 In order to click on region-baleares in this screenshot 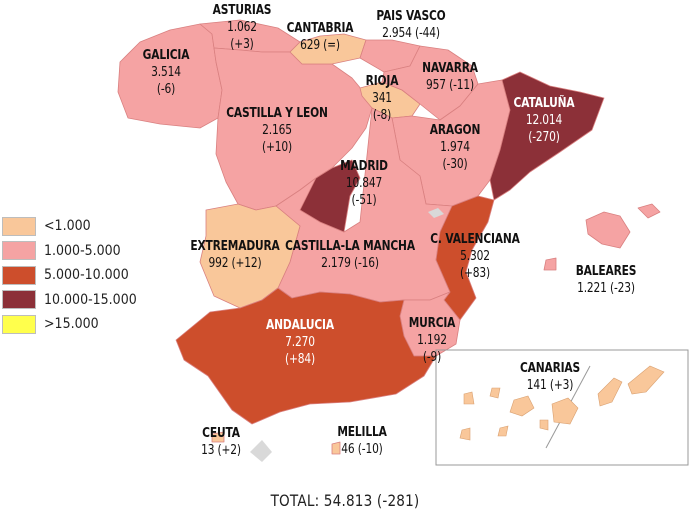, I will do `click(602, 237)`.